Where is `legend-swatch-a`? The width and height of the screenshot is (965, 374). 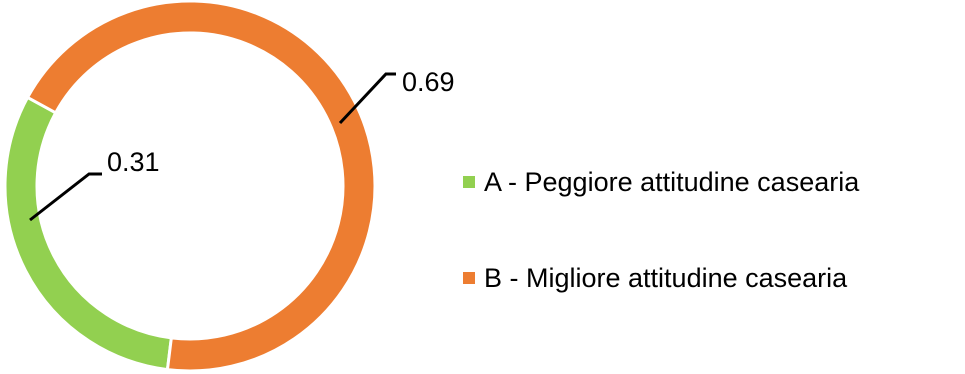 legend-swatch-a is located at coordinates (469, 182).